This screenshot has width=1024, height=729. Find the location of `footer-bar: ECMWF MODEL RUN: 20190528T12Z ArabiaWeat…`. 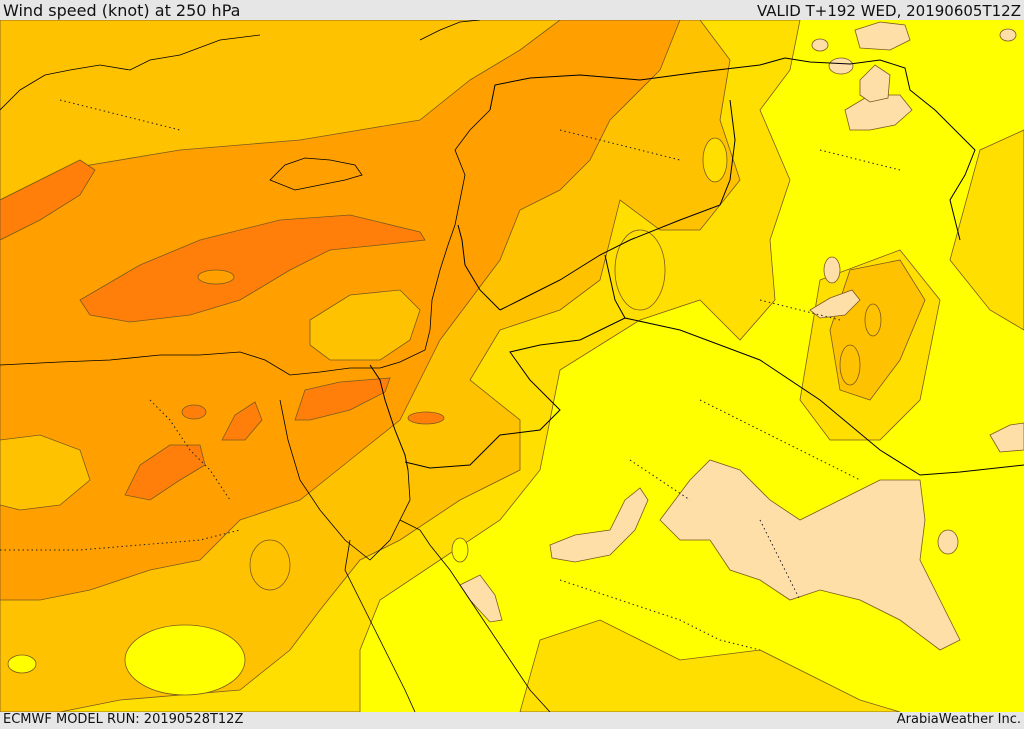

footer-bar: ECMWF MODEL RUN: 20190528T12Z ArabiaWeat… is located at coordinates (512, 720).